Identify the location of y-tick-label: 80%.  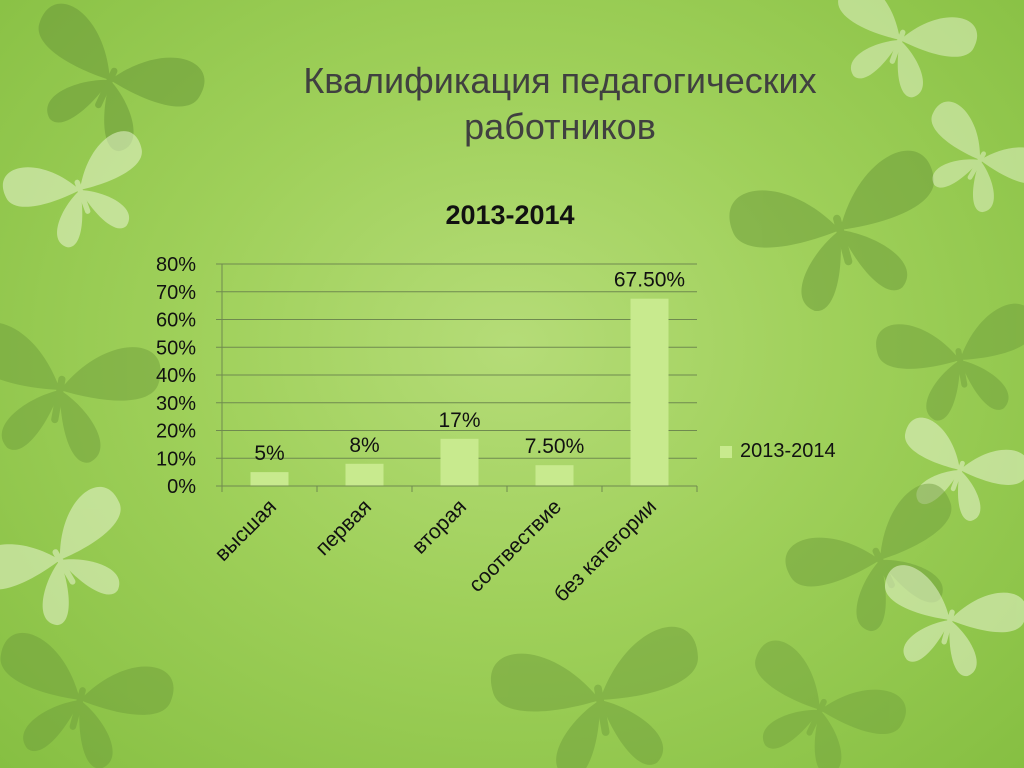
(176, 265).